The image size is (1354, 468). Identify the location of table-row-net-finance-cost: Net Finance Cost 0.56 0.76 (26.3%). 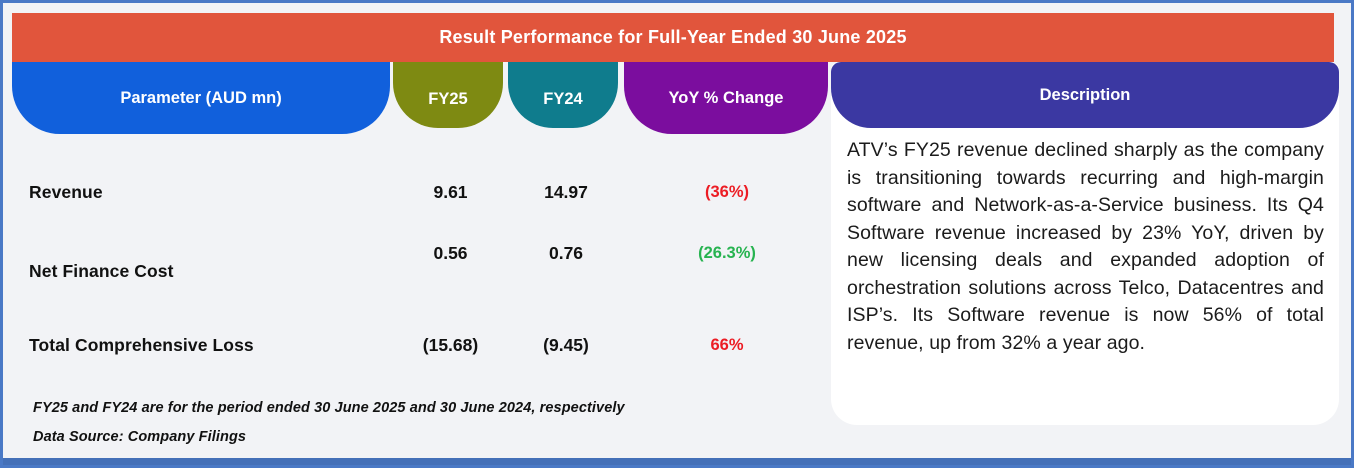
(421, 262).